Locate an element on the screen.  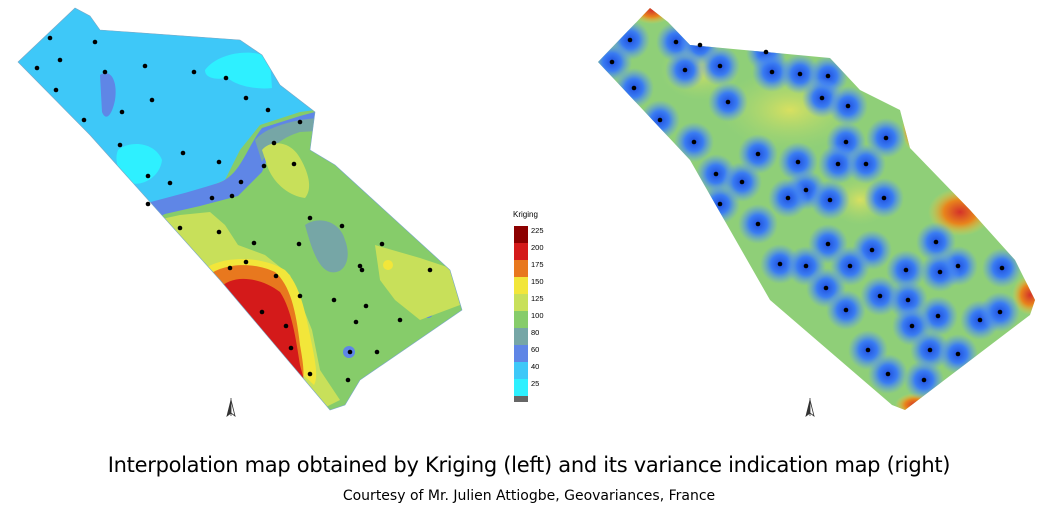
legend-label: 40 is located at coordinates (535, 366).